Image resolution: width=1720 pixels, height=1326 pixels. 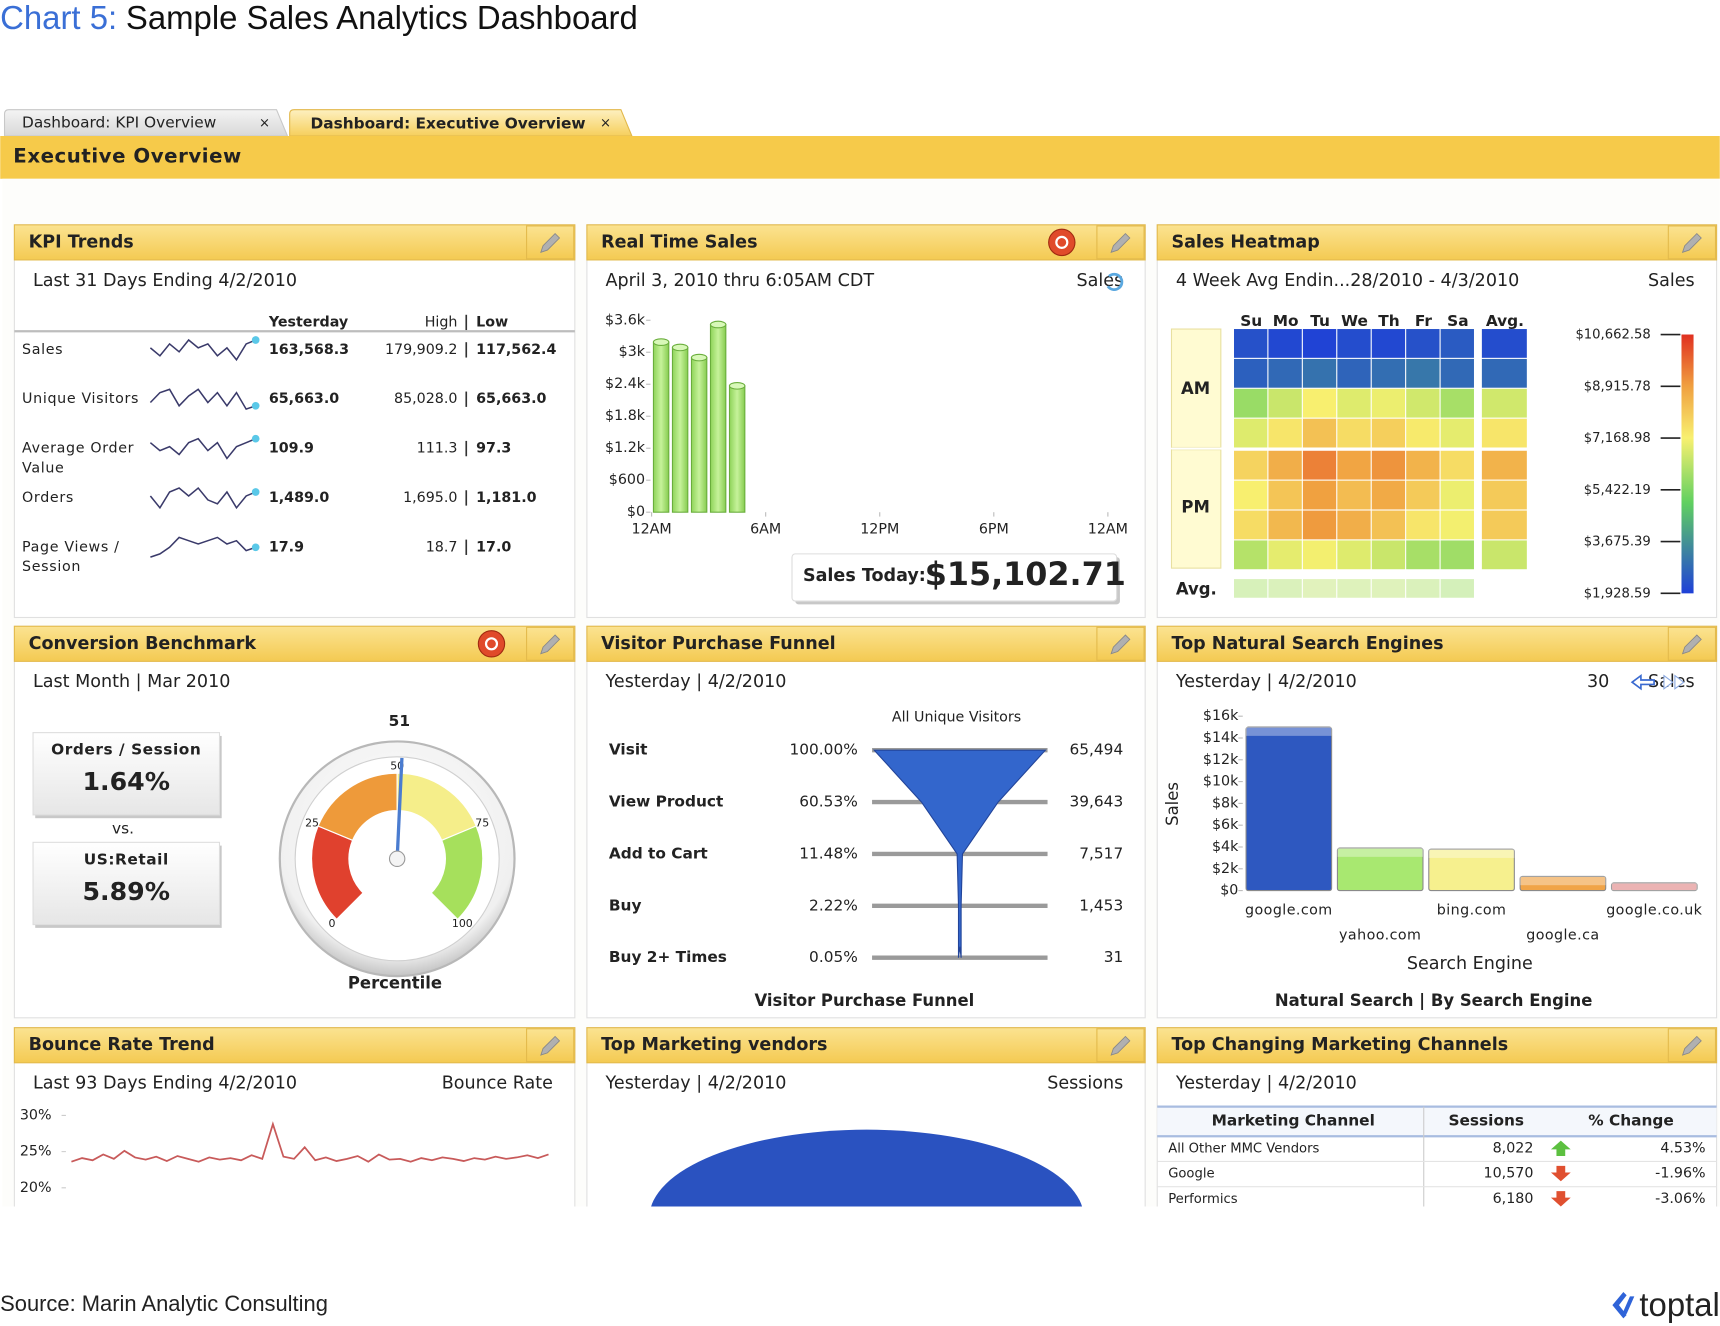 What do you see at coordinates (1289, 910) in the screenshot?
I see `x-tick-label: google.com` at bounding box center [1289, 910].